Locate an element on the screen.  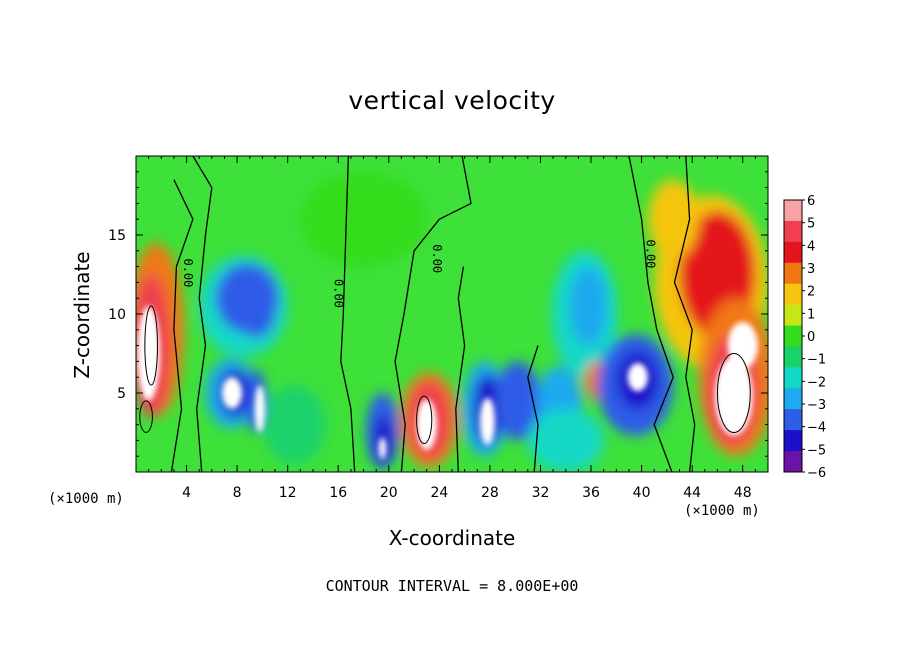
x-tick-label: 32 is located at coordinates (541, 493).